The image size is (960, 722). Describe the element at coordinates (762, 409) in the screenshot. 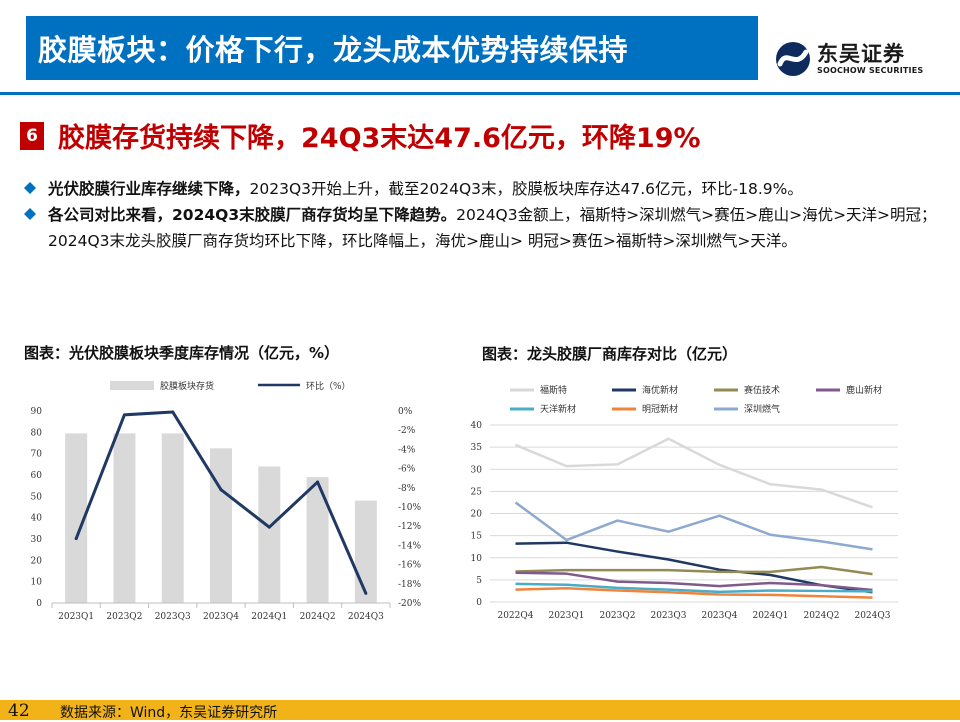

I see `legend-label: 深圳燃气` at that location.